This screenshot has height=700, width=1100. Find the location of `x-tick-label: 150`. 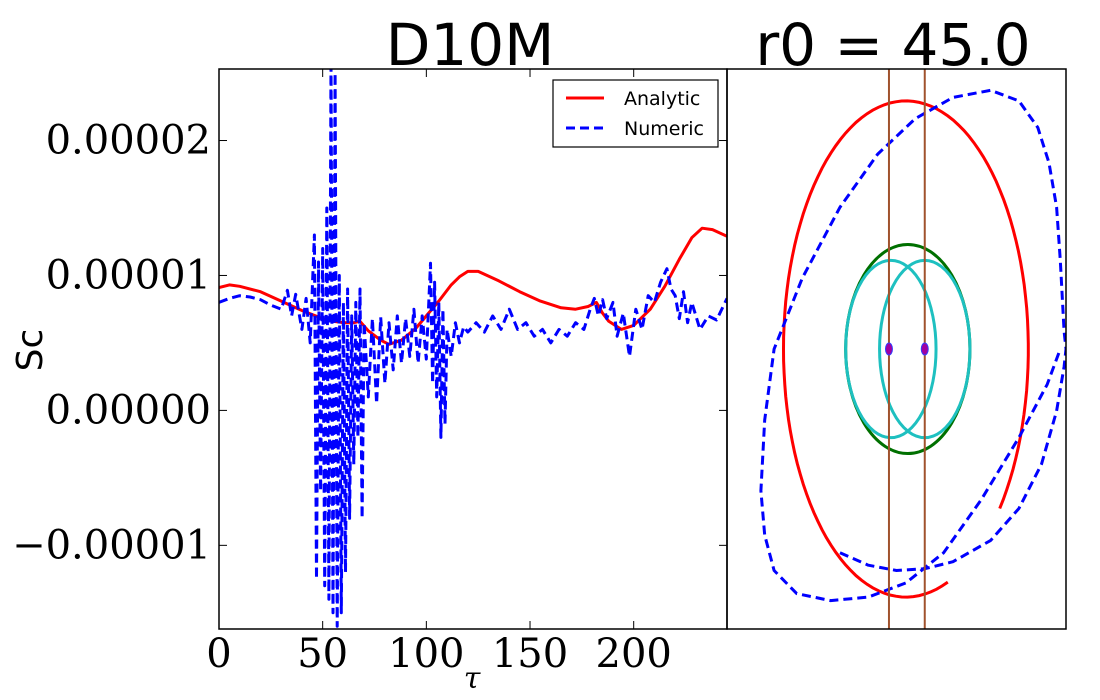

x-tick-label: 150 is located at coordinates (530, 654).